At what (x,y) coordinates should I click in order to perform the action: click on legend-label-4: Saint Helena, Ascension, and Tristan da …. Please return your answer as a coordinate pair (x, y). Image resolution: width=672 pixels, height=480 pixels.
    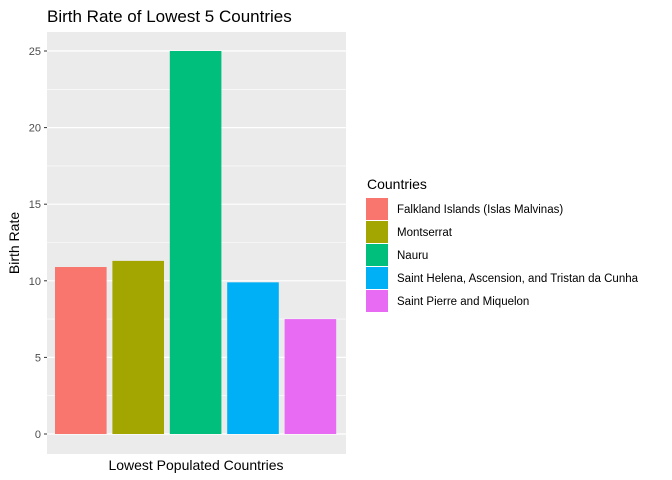
    Looking at the image, I should click on (518, 279).